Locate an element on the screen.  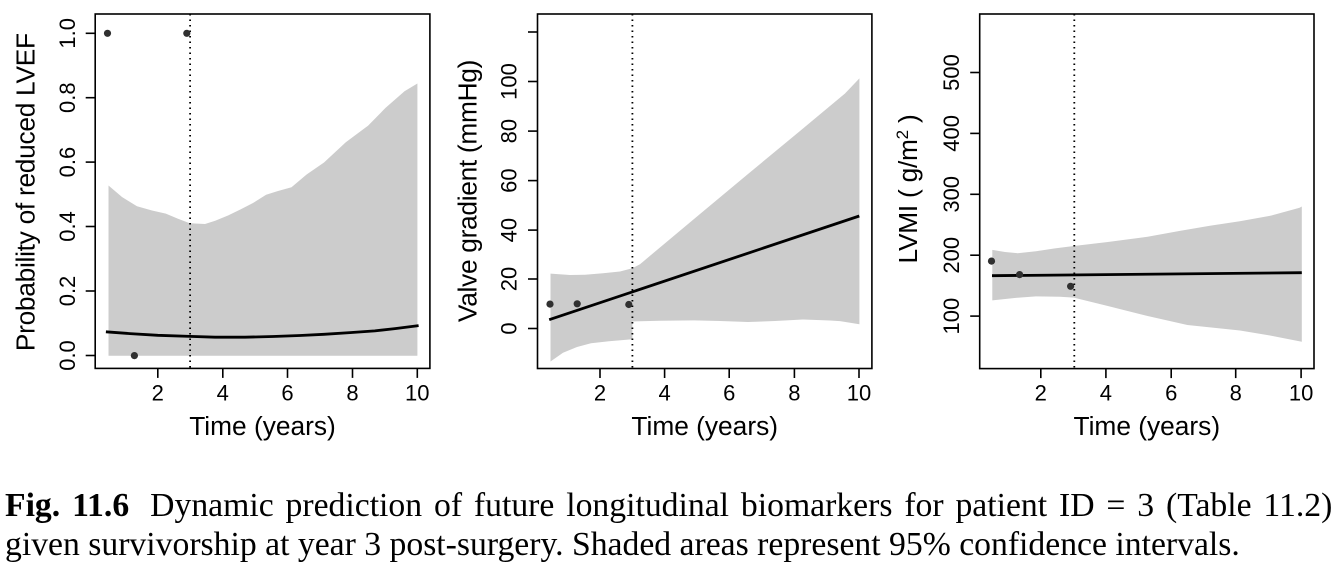
svg-text: 0.8 is located at coordinates (67, 97).